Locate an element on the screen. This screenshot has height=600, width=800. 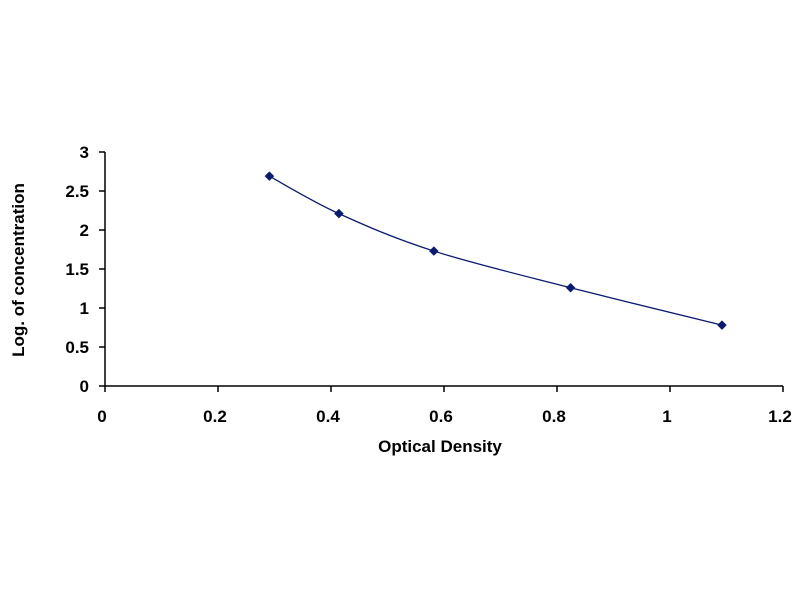
y-tick-label: 1 is located at coordinates (84, 308).